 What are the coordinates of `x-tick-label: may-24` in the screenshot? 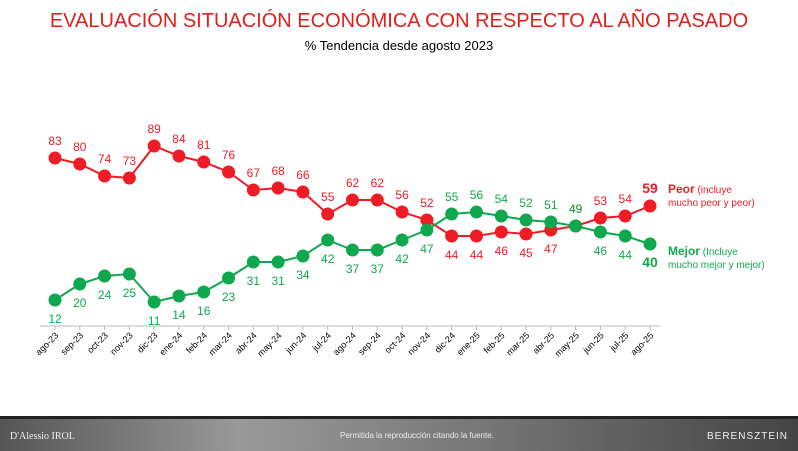 It's located at (269, 344).